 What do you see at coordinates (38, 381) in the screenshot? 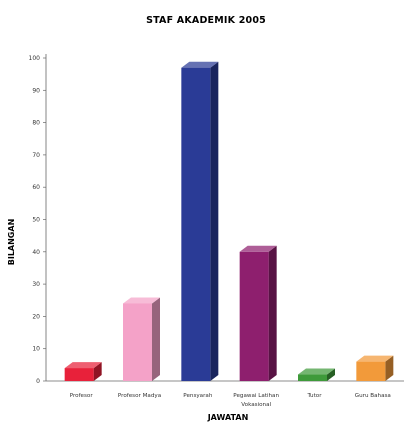
I see `y-tick-label: 0` at bounding box center [38, 381].